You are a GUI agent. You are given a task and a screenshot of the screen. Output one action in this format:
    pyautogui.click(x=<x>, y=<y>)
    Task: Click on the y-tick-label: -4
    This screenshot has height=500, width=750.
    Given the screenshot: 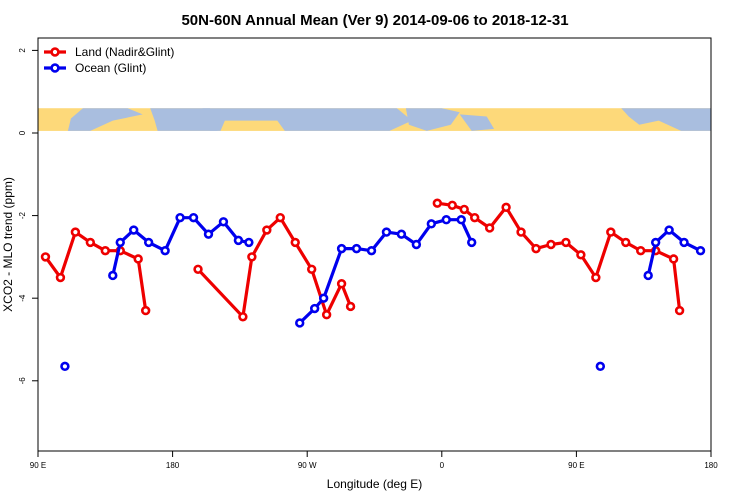 What is the action you would take?
    pyautogui.click(x=22, y=298)
    